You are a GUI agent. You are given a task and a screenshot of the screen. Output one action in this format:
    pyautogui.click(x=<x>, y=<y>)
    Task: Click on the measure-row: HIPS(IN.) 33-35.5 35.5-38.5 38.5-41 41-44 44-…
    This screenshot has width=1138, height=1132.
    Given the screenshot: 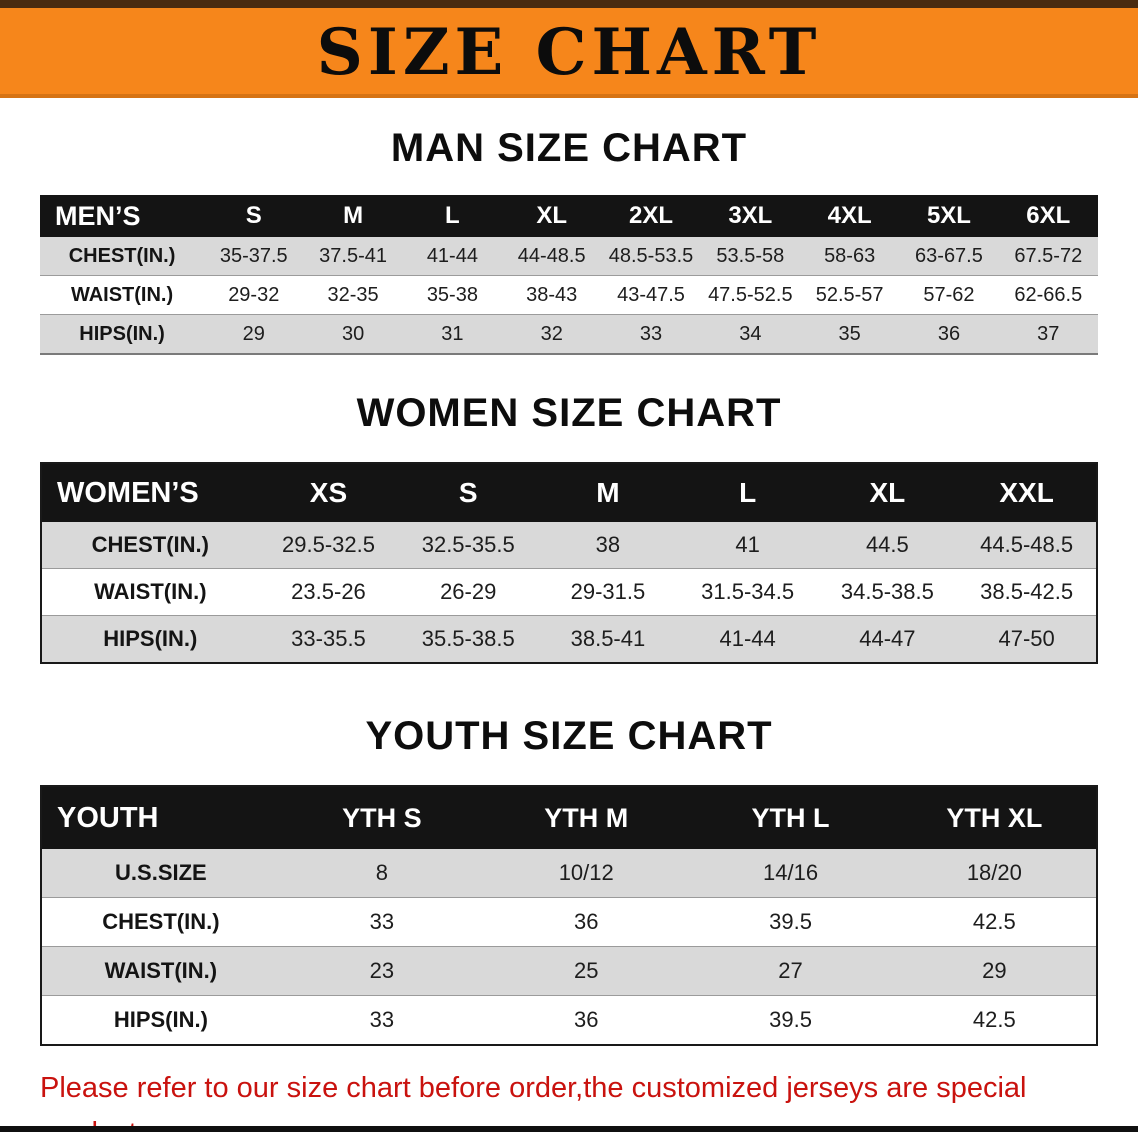 What is the action you would take?
    pyautogui.click(x=569, y=639)
    